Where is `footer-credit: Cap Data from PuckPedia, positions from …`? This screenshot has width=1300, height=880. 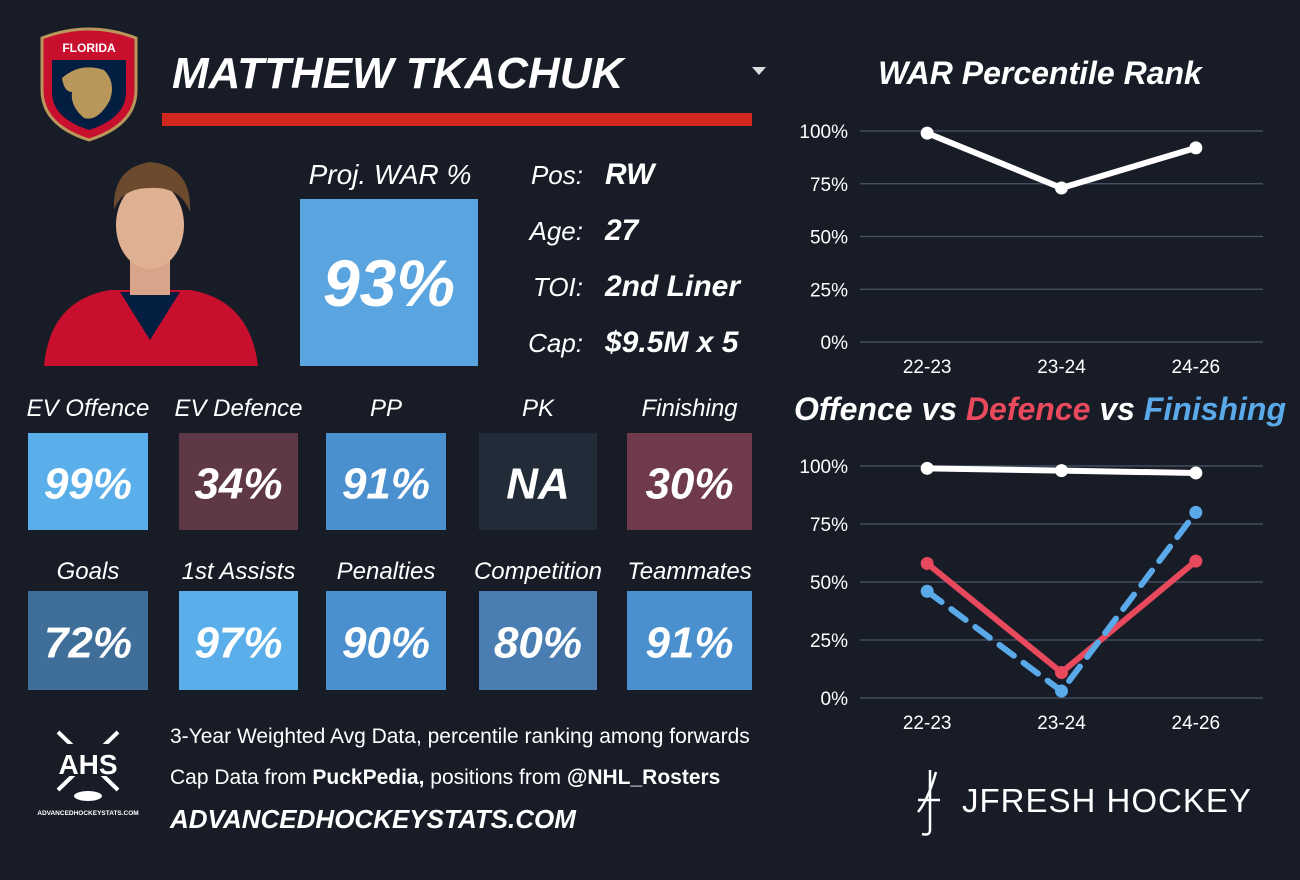
footer-credit: Cap Data from PuckPedia, positions from … is located at coordinates (445, 777).